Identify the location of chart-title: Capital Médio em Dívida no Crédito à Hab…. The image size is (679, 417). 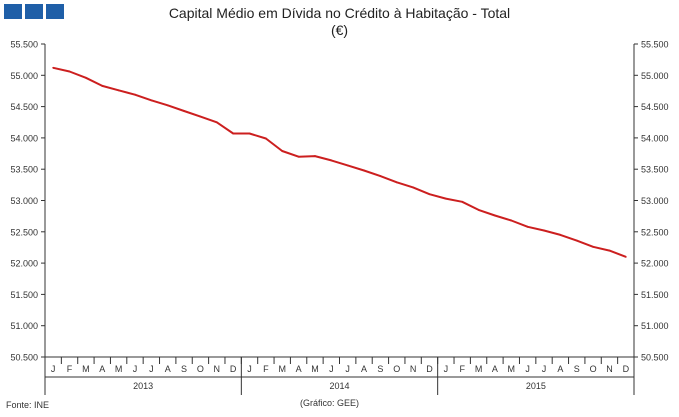
(339, 13).